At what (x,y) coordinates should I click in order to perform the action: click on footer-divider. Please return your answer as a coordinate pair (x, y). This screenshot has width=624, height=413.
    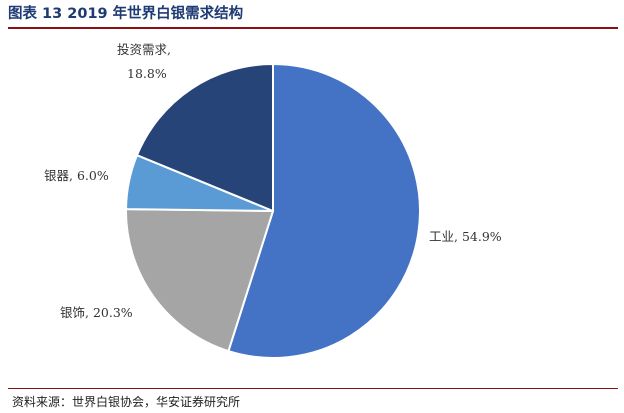
    Looking at the image, I should click on (313, 388).